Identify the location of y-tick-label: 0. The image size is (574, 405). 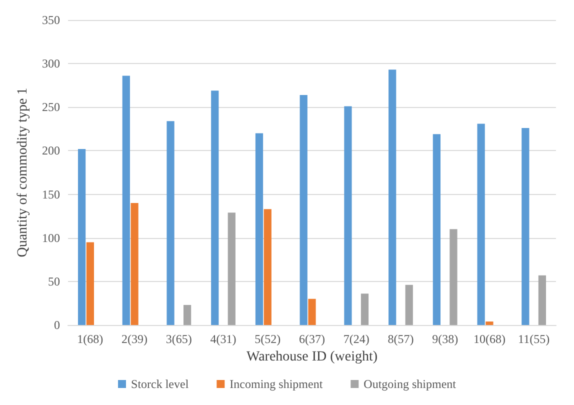
(57, 325).